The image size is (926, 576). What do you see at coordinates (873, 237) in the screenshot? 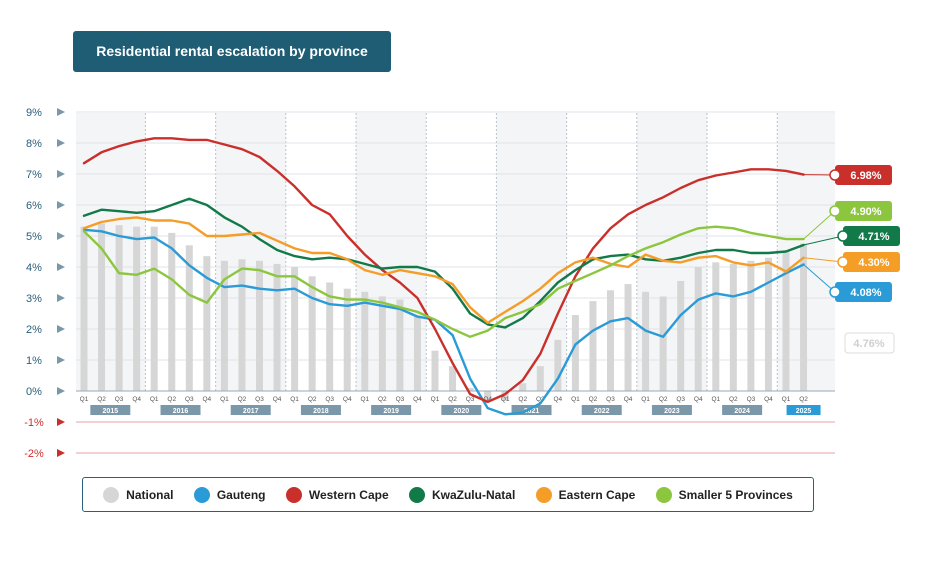
I see `end-label-text: 4.71%` at bounding box center [873, 237].